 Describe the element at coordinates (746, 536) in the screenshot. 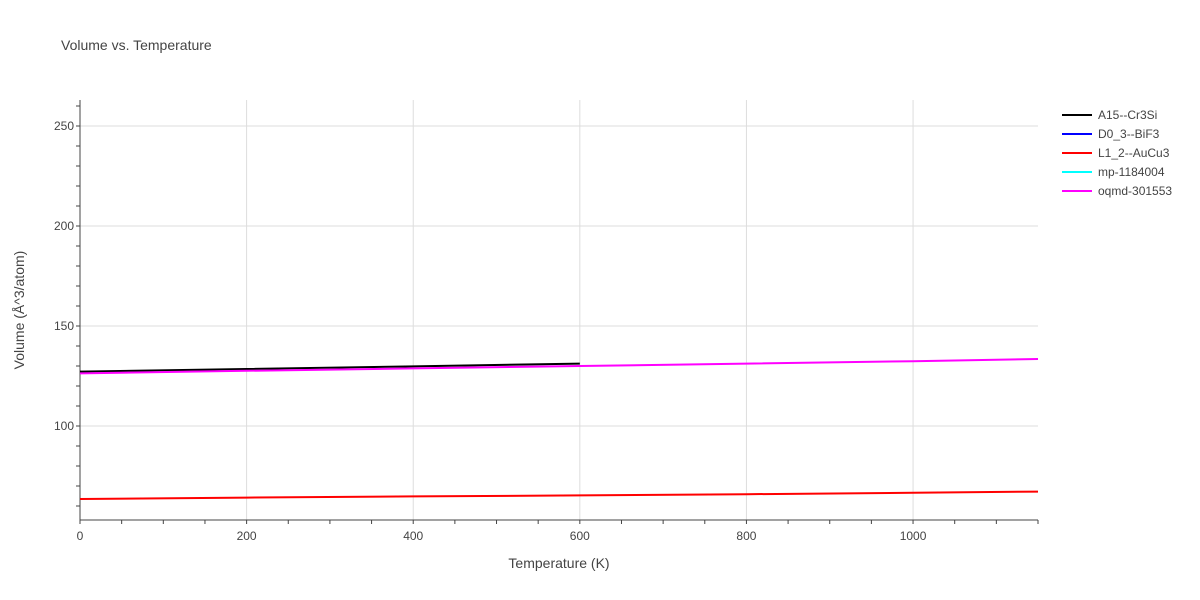

I see `x-tick-label: 800` at that location.